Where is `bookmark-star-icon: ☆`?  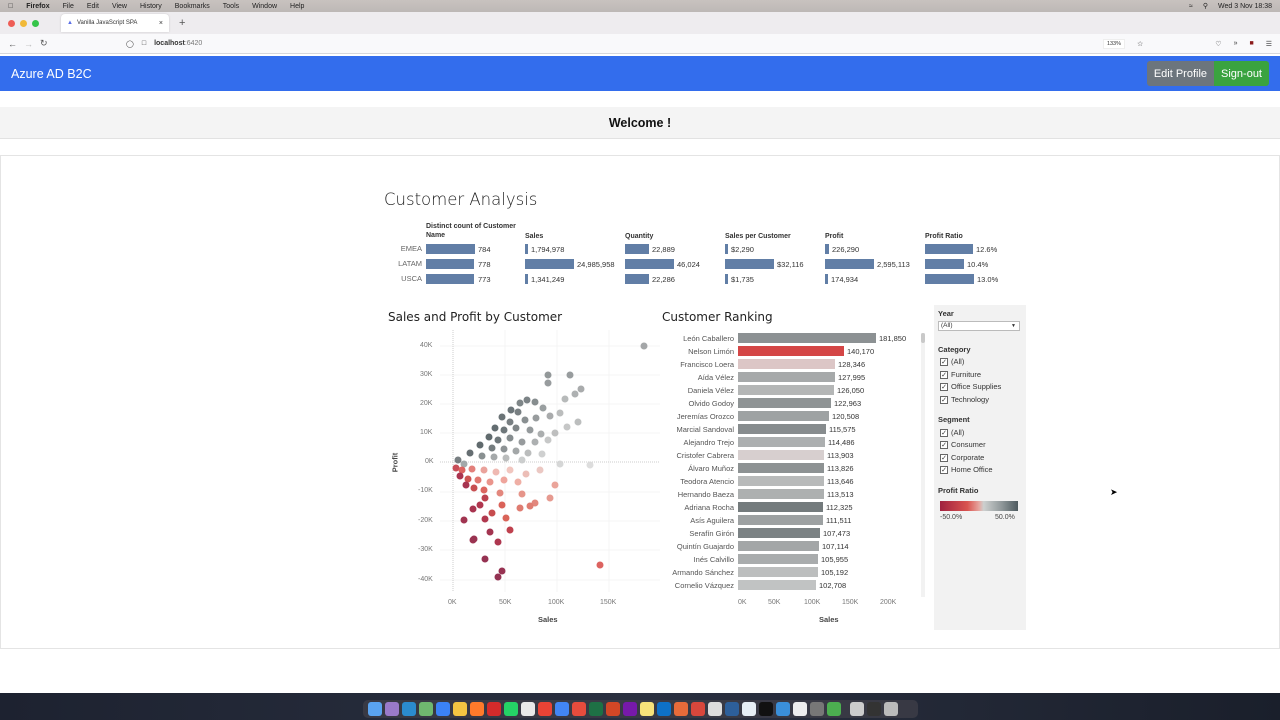
bookmark-star-icon: ☆ is located at coordinates (1140, 44).